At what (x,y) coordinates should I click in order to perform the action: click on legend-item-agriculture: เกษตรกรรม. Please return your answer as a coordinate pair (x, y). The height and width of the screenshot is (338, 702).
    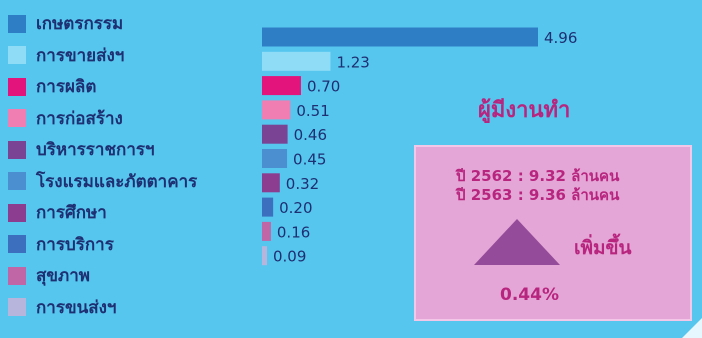
    Looking at the image, I should click on (102, 24).